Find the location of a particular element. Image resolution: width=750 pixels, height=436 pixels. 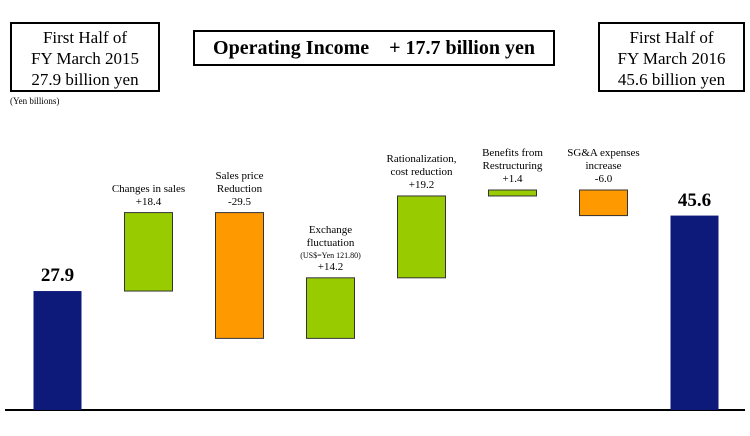

box-line: FY March 2015 is located at coordinates (85, 58).